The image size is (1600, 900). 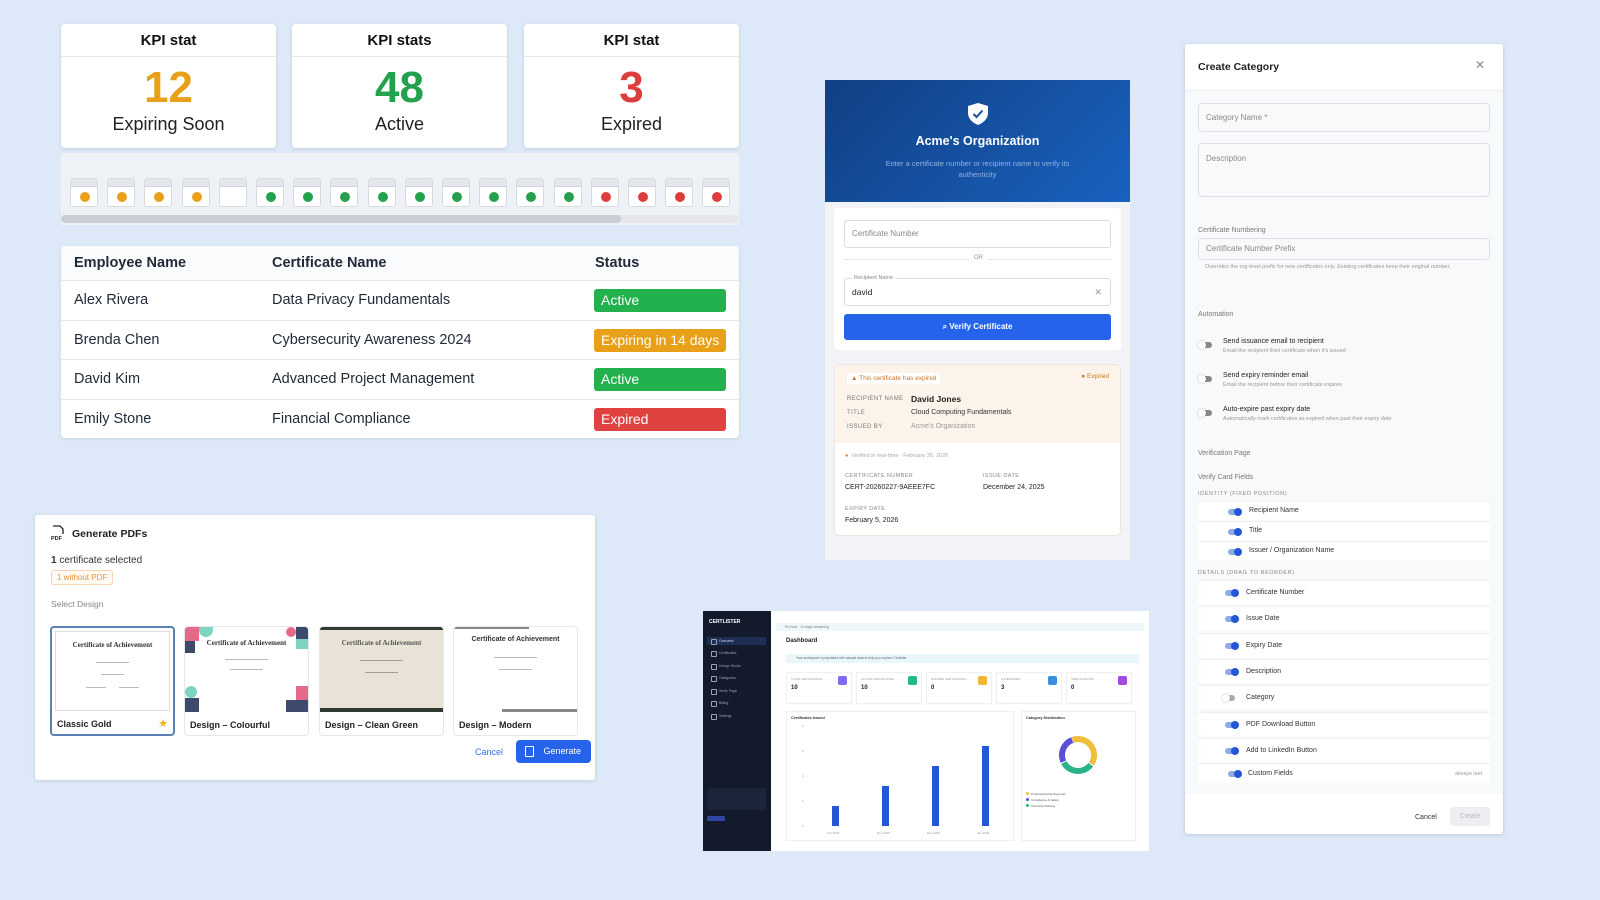 What do you see at coordinates (1275, 592) in the screenshot?
I see `field-label: Certificate Number` at bounding box center [1275, 592].